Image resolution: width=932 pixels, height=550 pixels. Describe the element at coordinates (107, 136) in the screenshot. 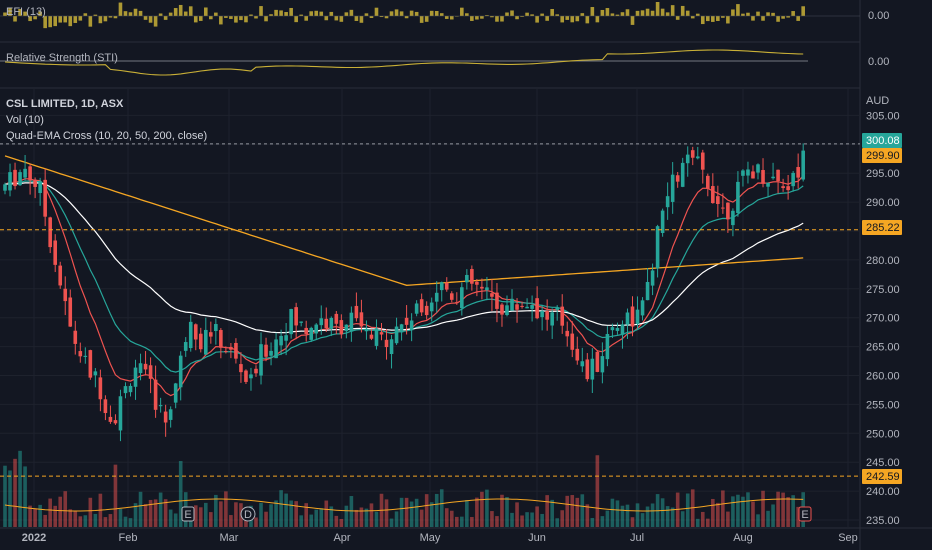

I see `ema-legend: Quad-EMA Cross (10, 20, 50, 200, close)` at that location.